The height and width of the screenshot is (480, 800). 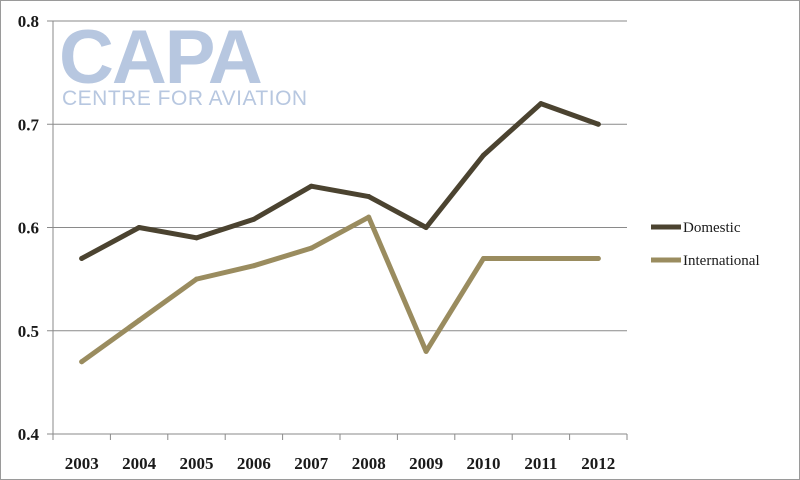 I want to click on legend-label: Domestic, so click(x=712, y=228).